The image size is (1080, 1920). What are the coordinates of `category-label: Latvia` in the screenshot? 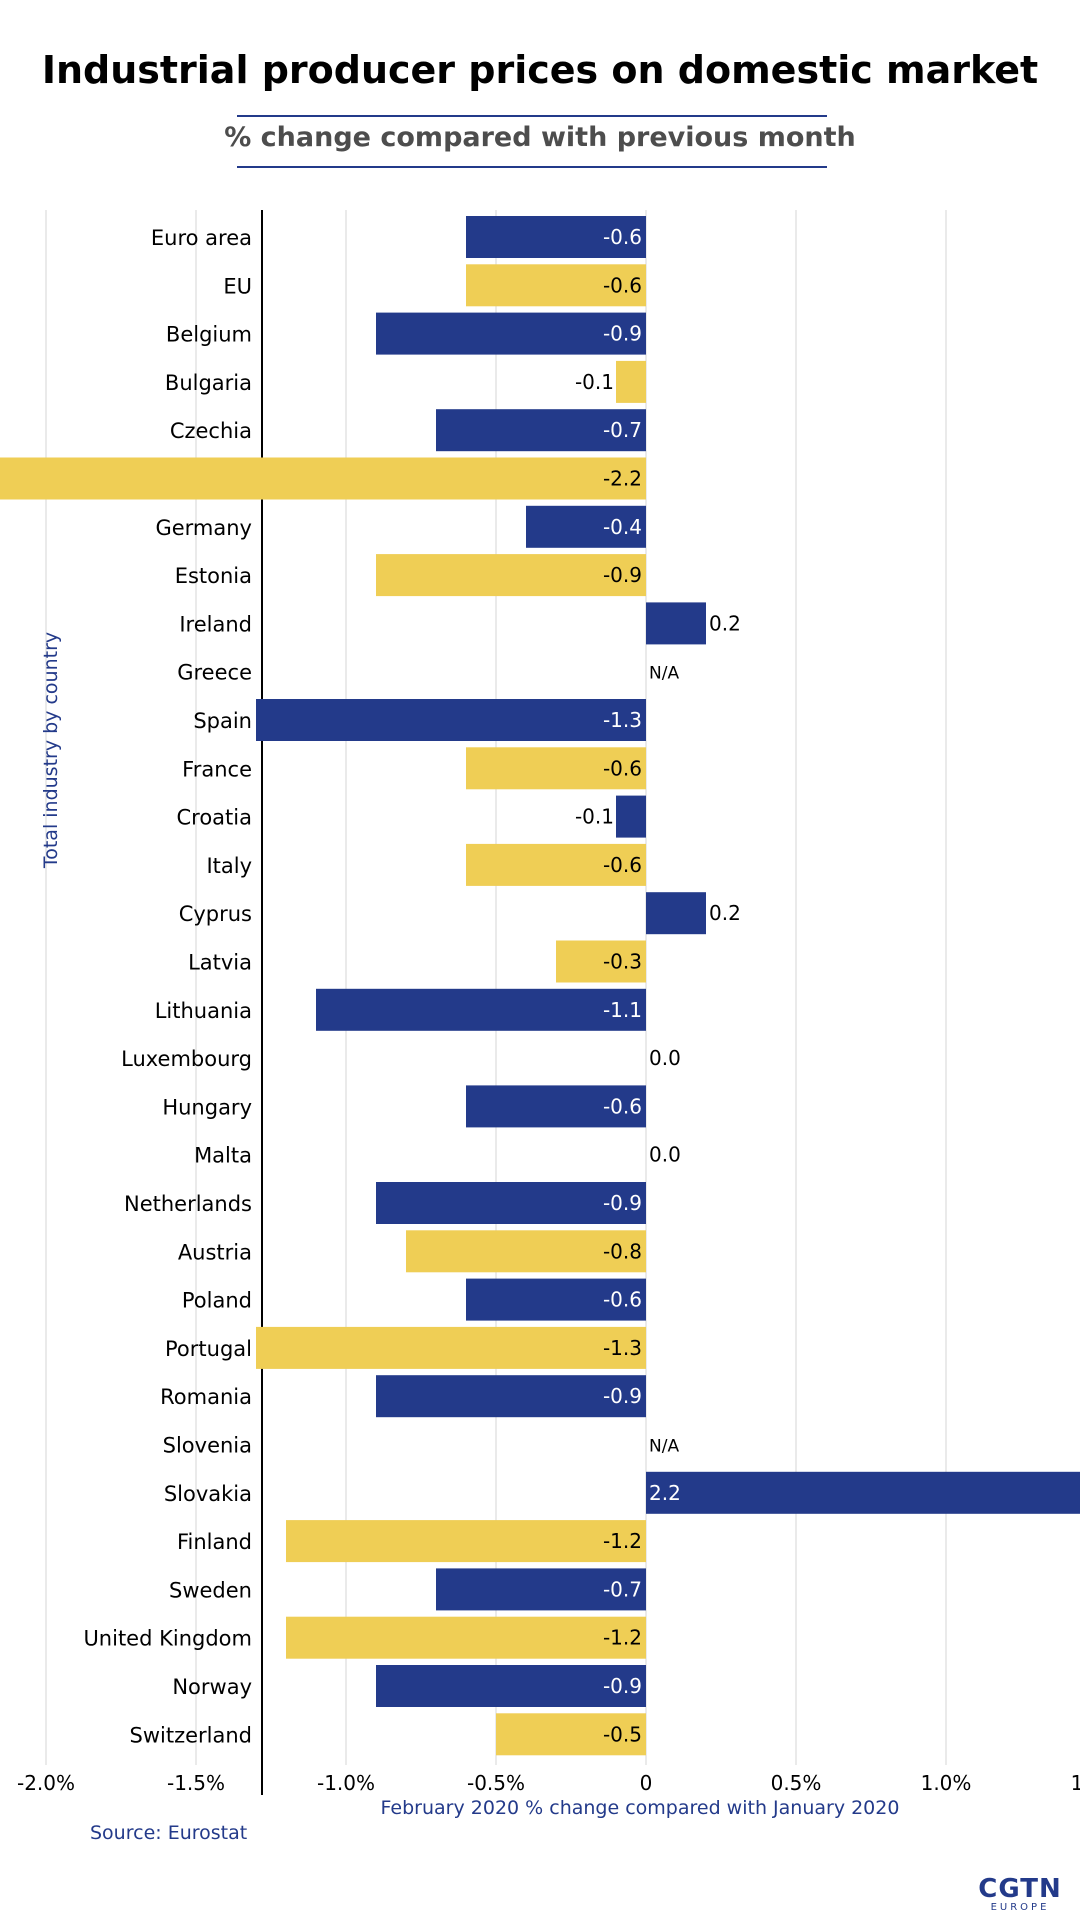 It's located at (220, 963).